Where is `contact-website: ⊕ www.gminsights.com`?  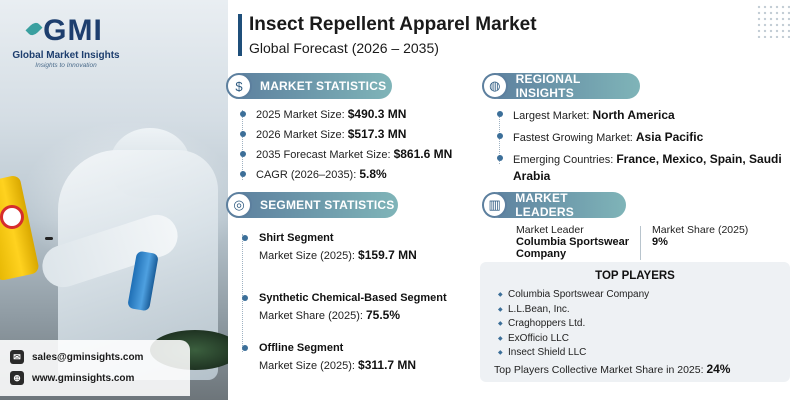 contact-website: ⊕ www.gminsights.com is located at coordinates (72, 378).